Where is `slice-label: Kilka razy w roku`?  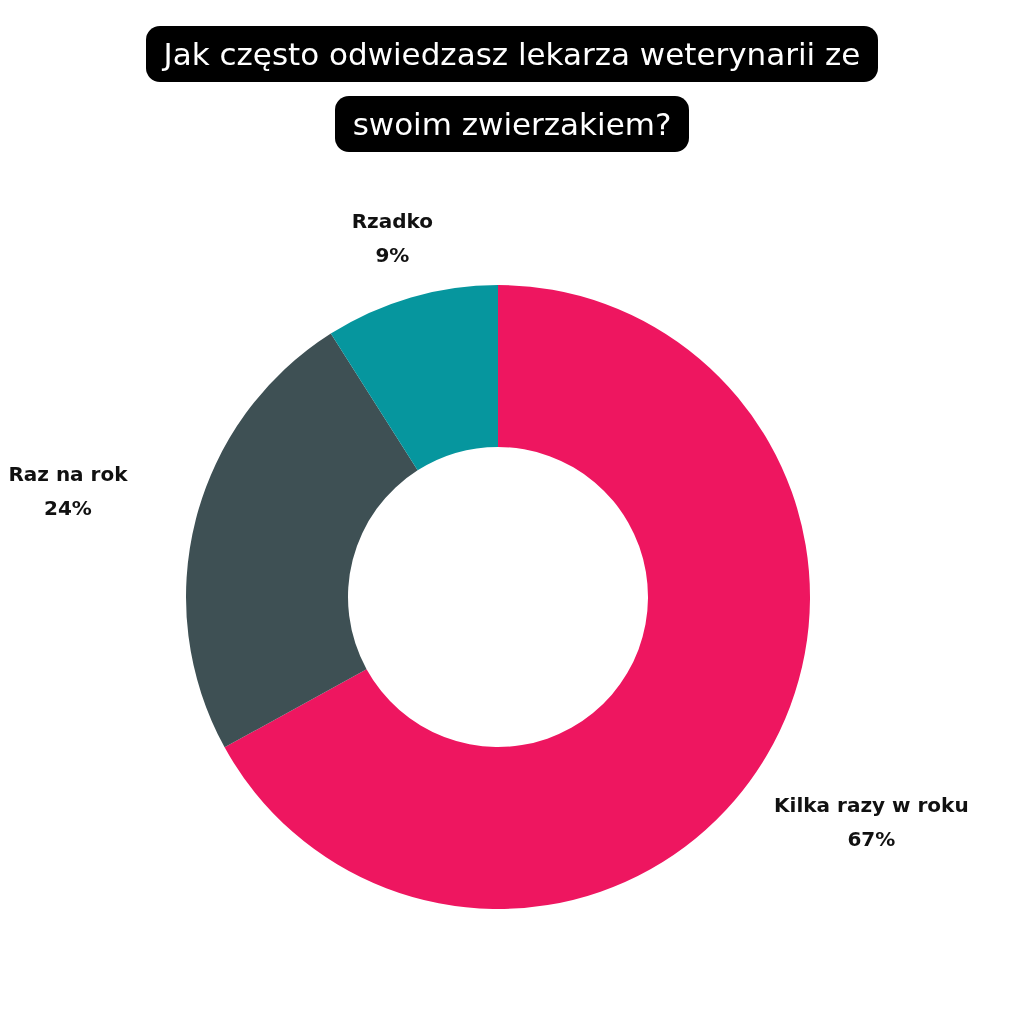 slice-label: Kilka razy w roku is located at coordinates (871, 804).